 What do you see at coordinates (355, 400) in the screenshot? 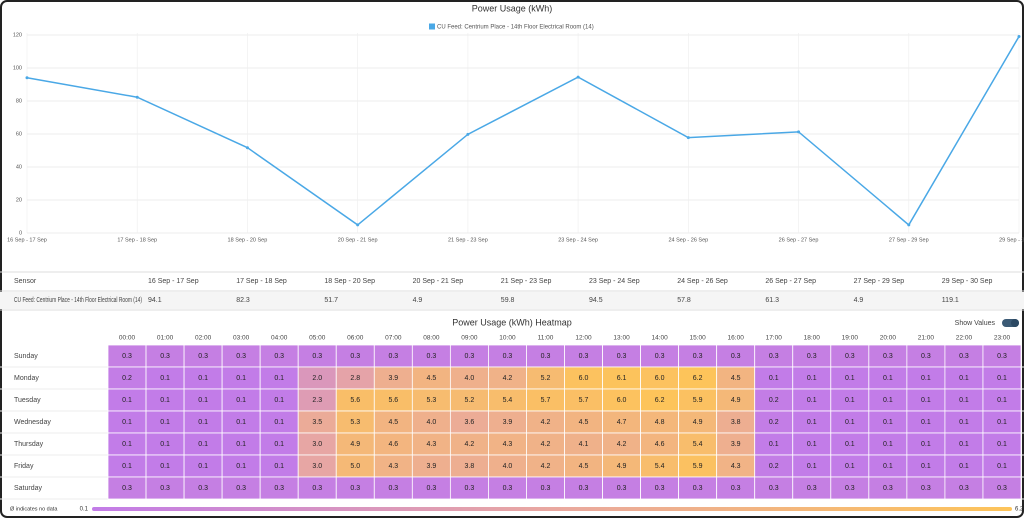
I see `cell-value: 5.6` at bounding box center [355, 400].